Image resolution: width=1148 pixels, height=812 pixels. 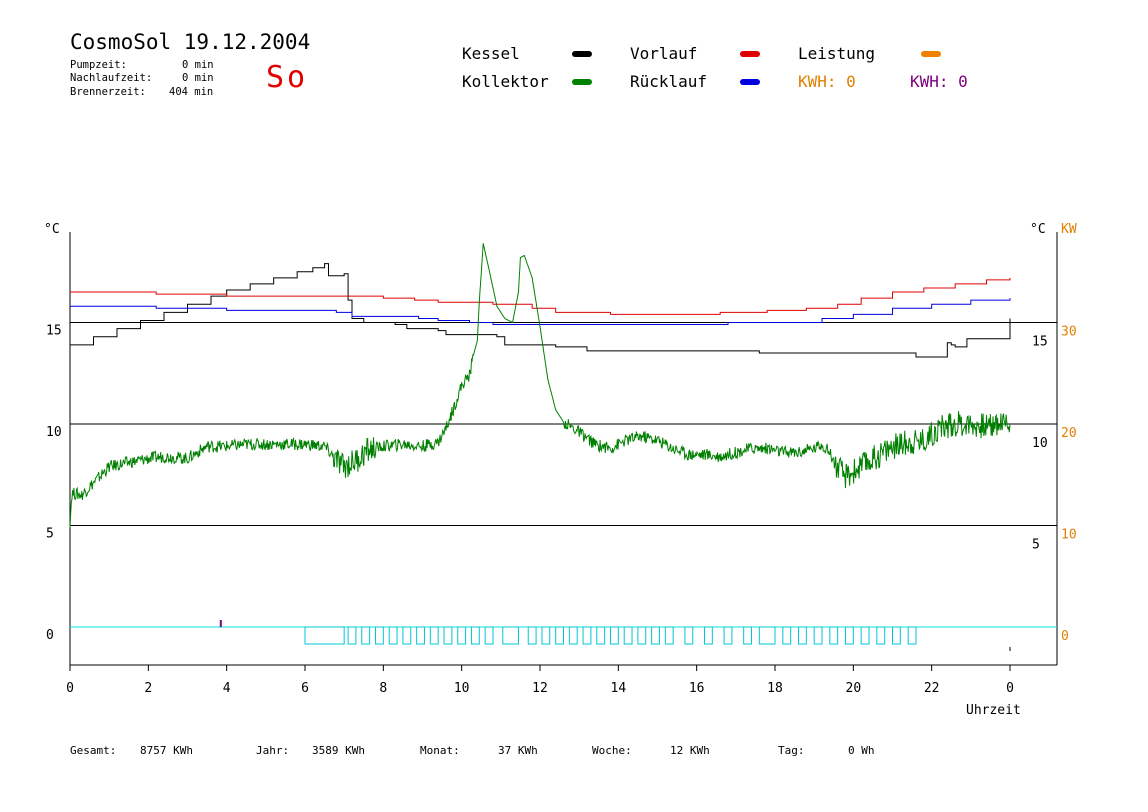 I want to click on x-tick-label: 22, so click(x=932, y=688).